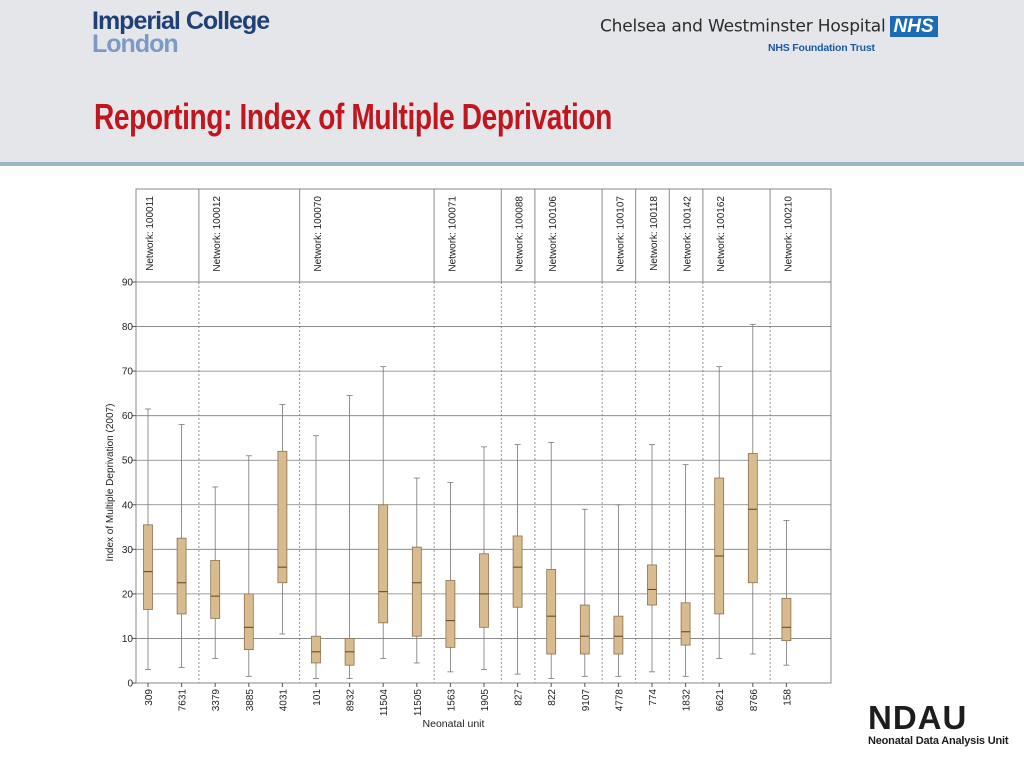 The width and height of the screenshot is (1024, 768). What do you see at coordinates (128, 594) in the screenshot?
I see `y-tick-label: 20` at bounding box center [128, 594].